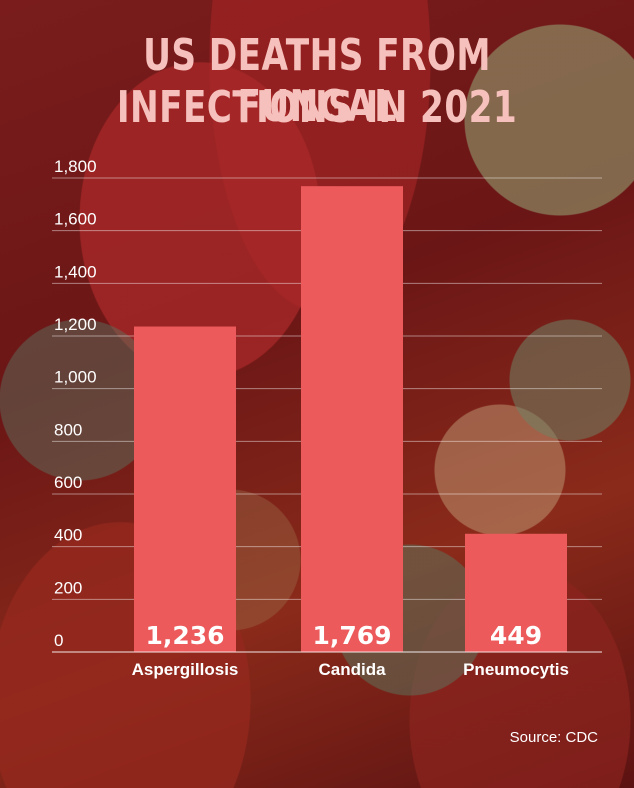 The width and height of the screenshot is (634, 788). What do you see at coordinates (68, 429) in the screenshot?
I see `y-tick-label: 800` at bounding box center [68, 429].